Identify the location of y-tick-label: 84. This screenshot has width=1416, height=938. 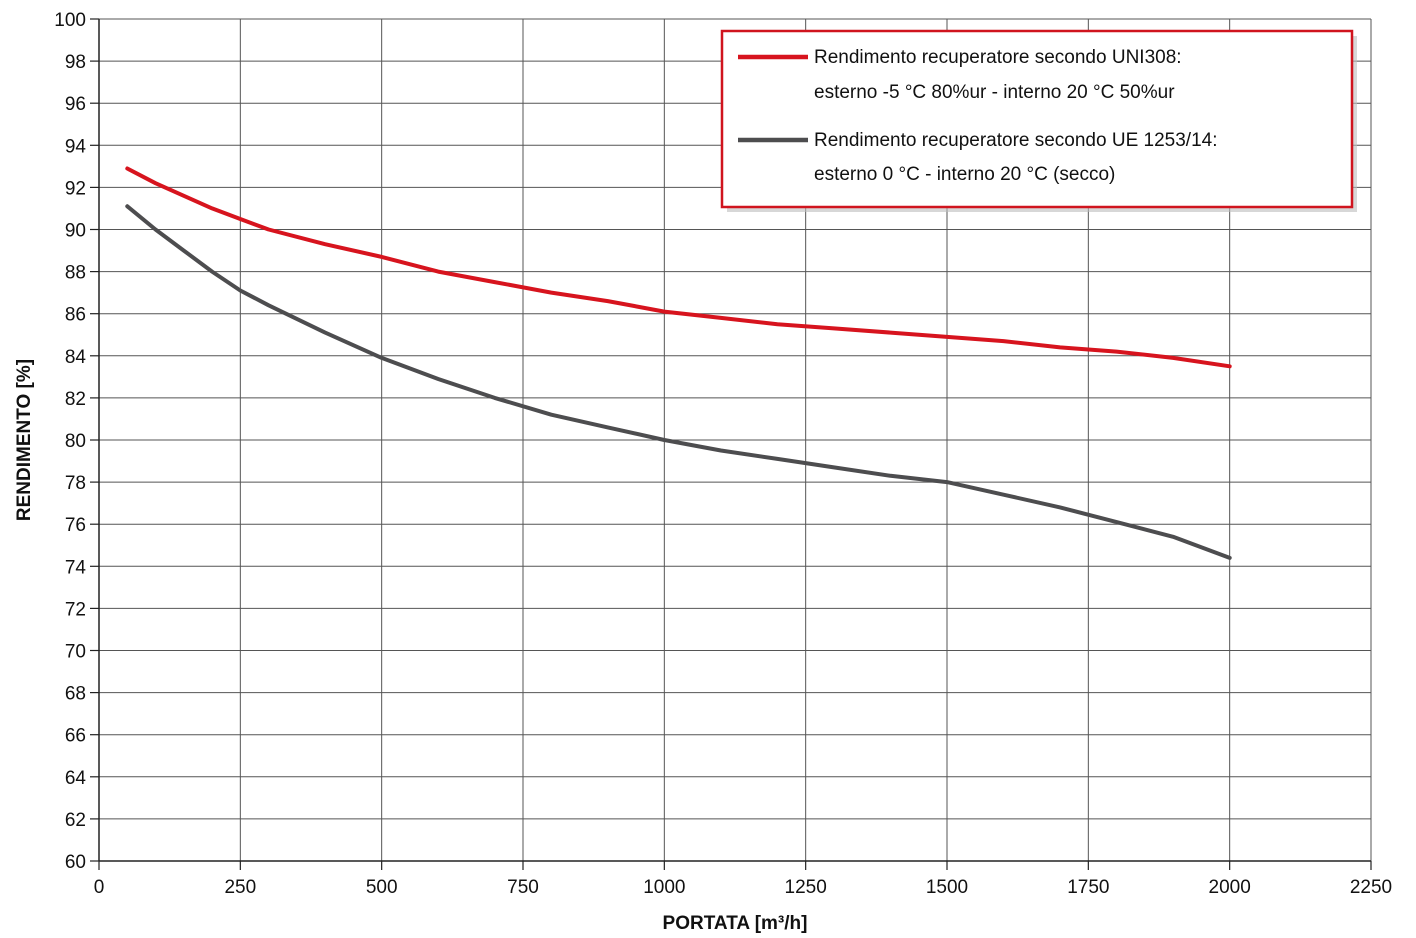
(76, 357).